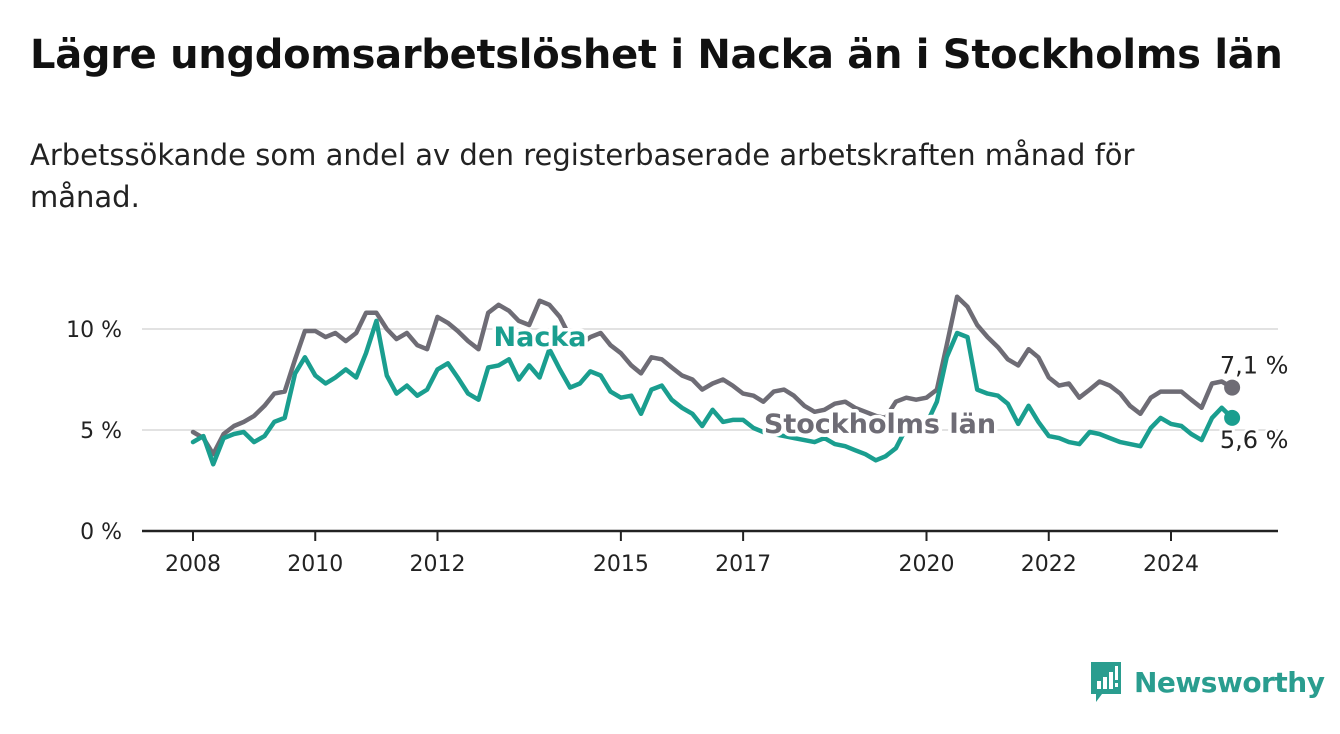 This screenshot has width=1340, height=734. What do you see at coordinates (1171, 564) in the screenshot?
I see `x-tick-label: 2024` at bounding box center [1171, 564].